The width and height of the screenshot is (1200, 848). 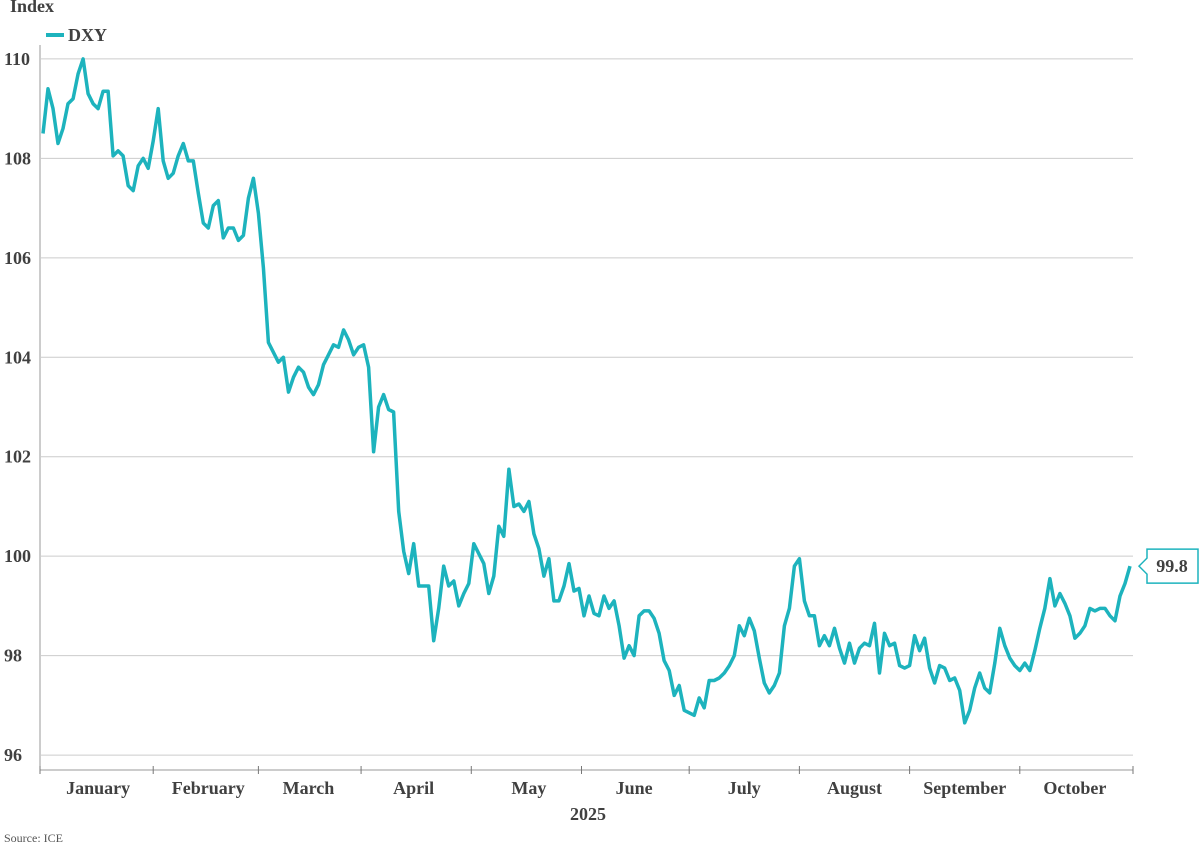 I want to click on x-tick-label: October, so click(x=1074, y=788).